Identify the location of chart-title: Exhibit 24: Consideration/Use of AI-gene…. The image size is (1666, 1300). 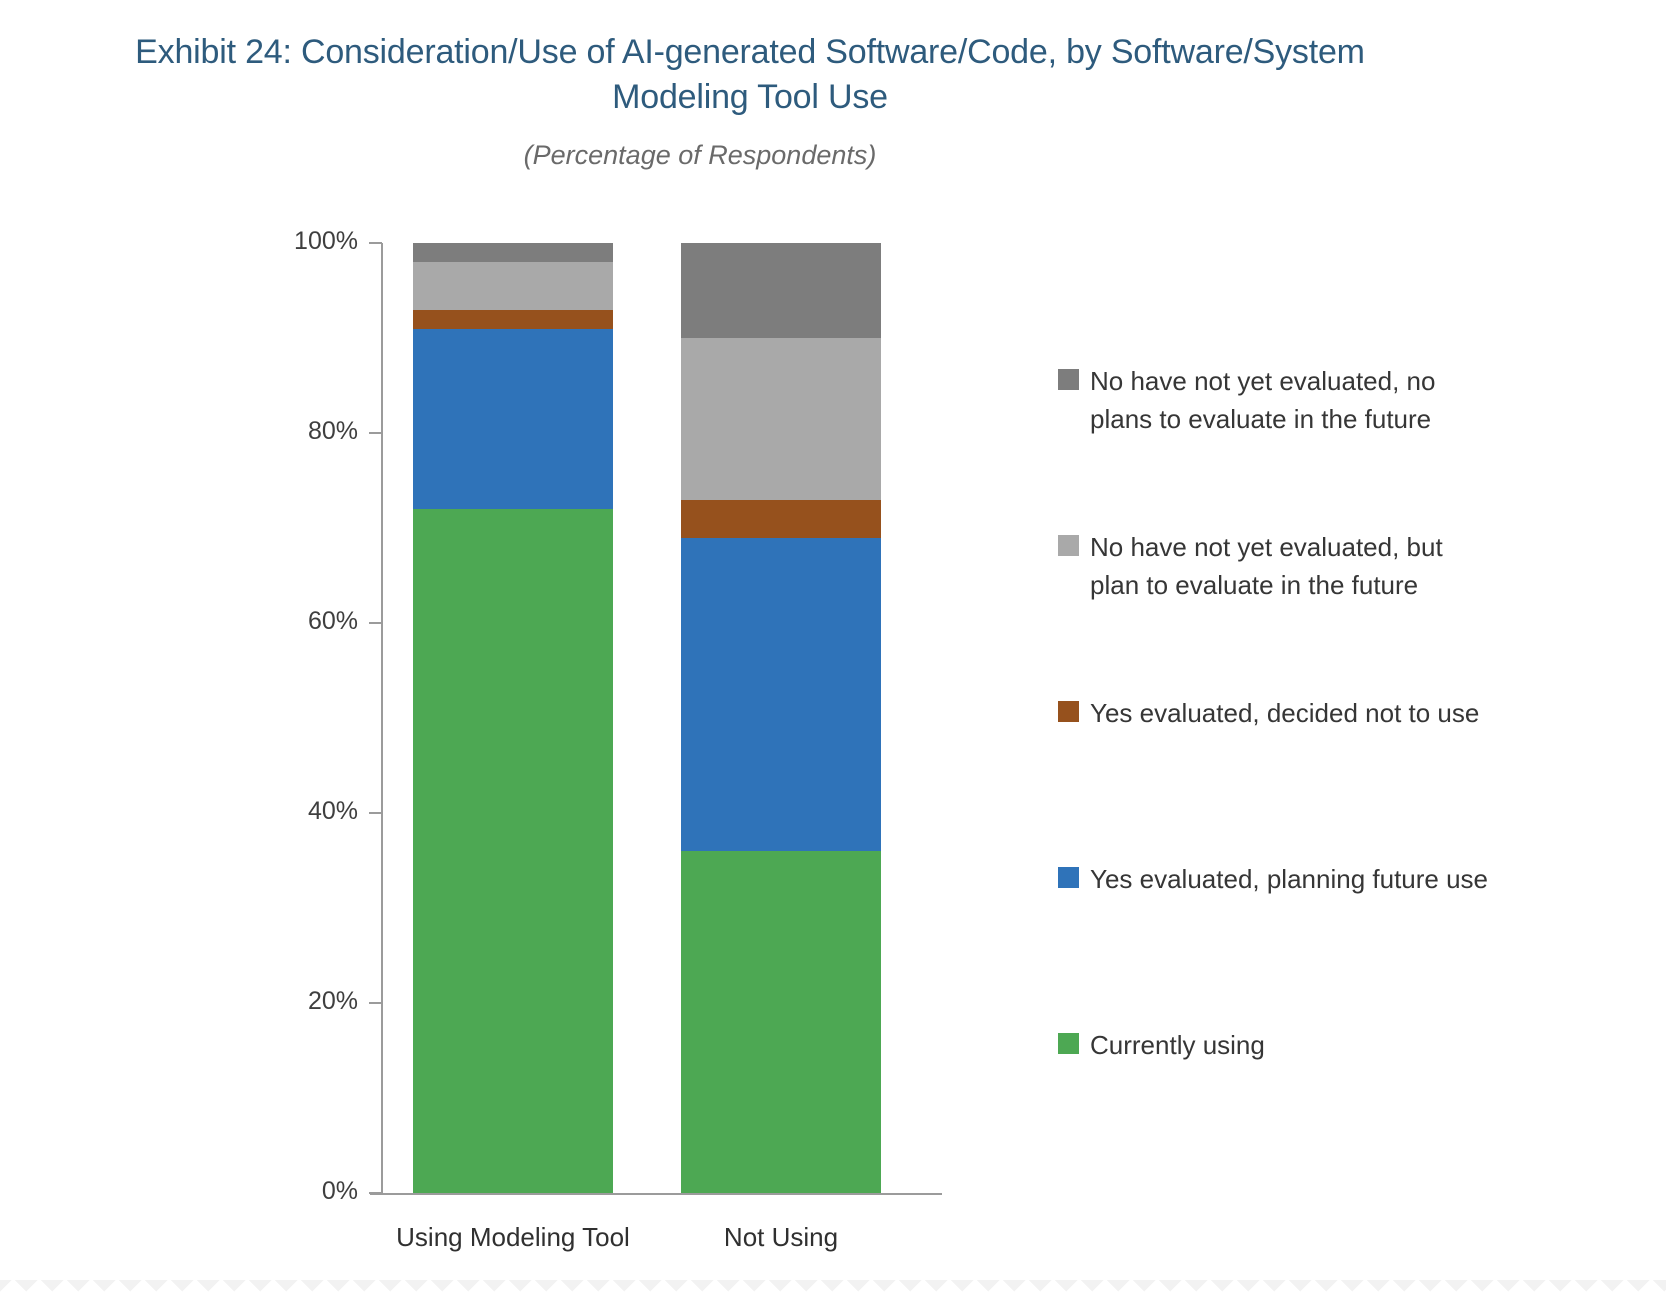
(750, 75).